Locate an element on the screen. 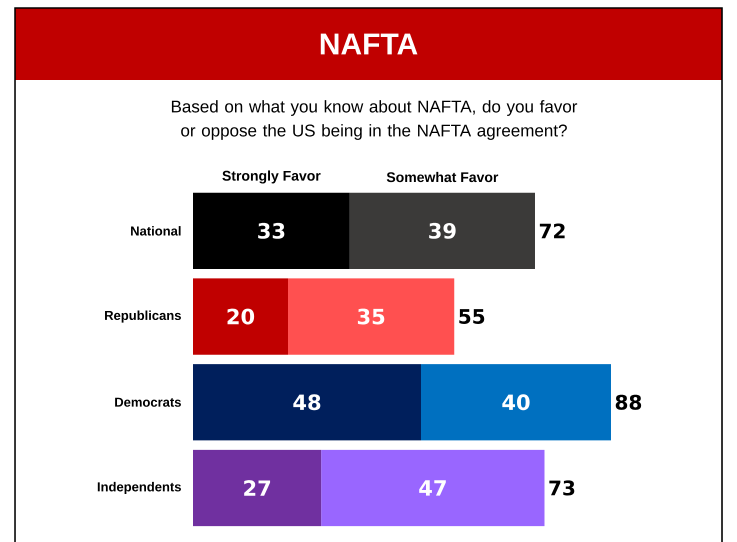 This screenshot has width=737, height=542. series-label: Strongly Favor is located at coordinates (271, 177).